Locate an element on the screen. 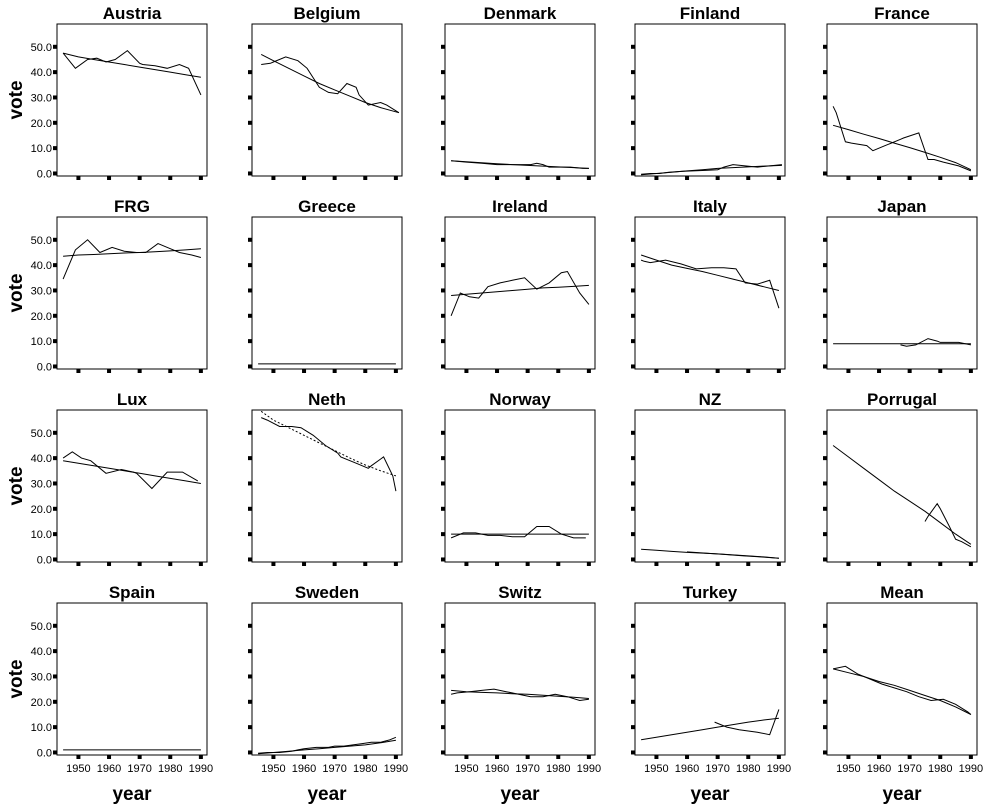  panel-title: Neth is located at coordinates (327, 399).